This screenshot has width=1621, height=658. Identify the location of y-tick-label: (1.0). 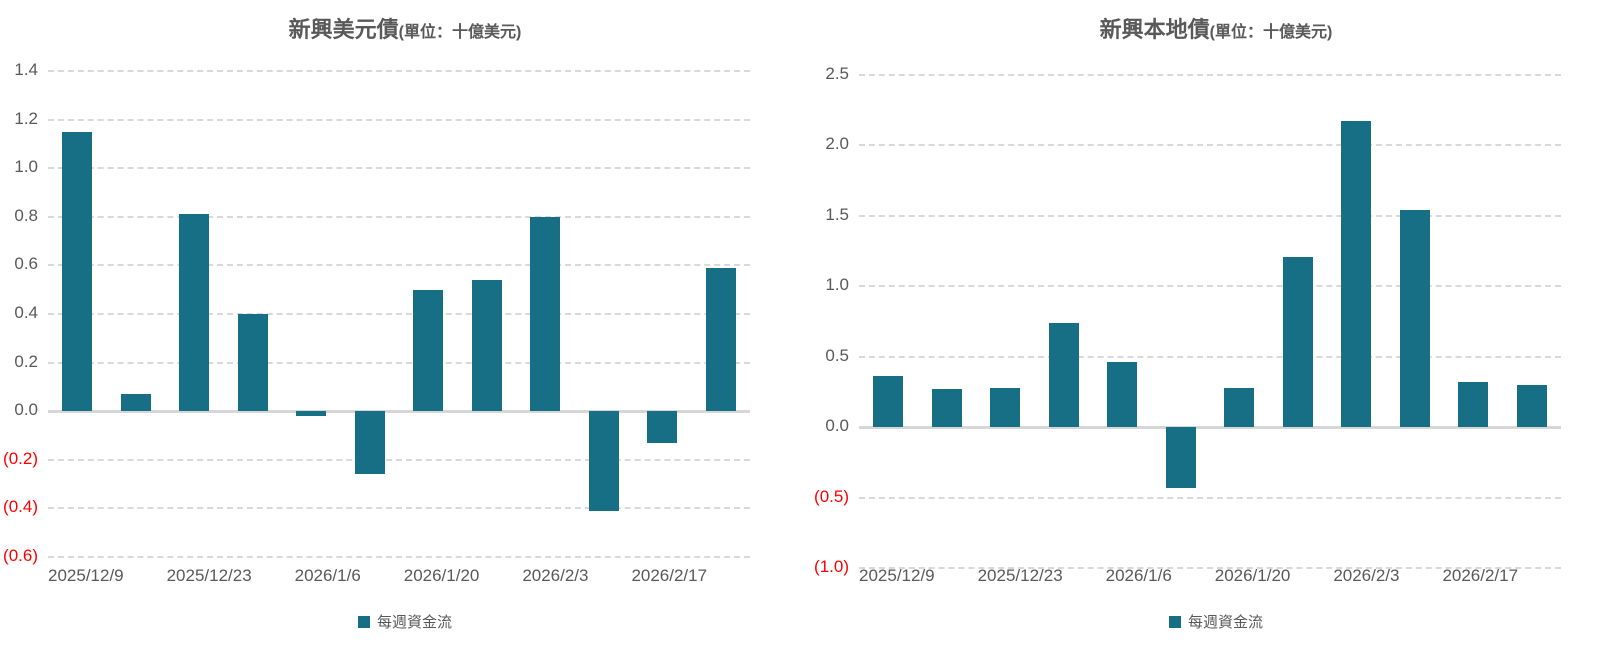
(831, 566).